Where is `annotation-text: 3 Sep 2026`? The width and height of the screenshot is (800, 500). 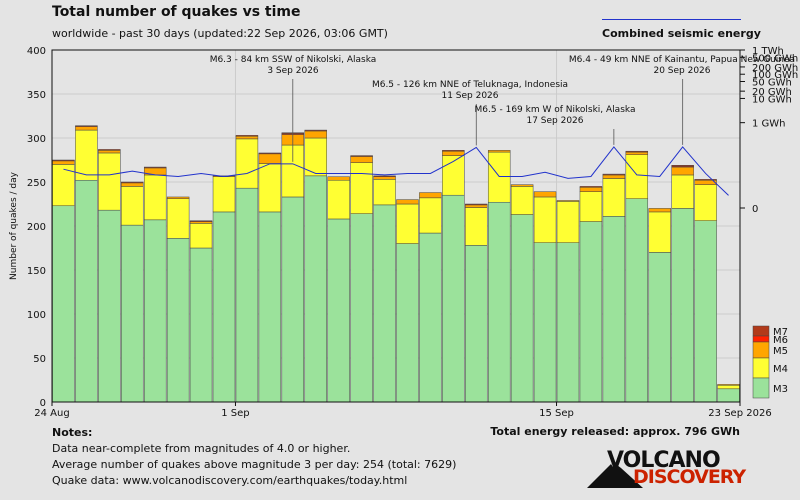
annotation-text: 3 Sep 2026 is located at coordinates (293, 71).